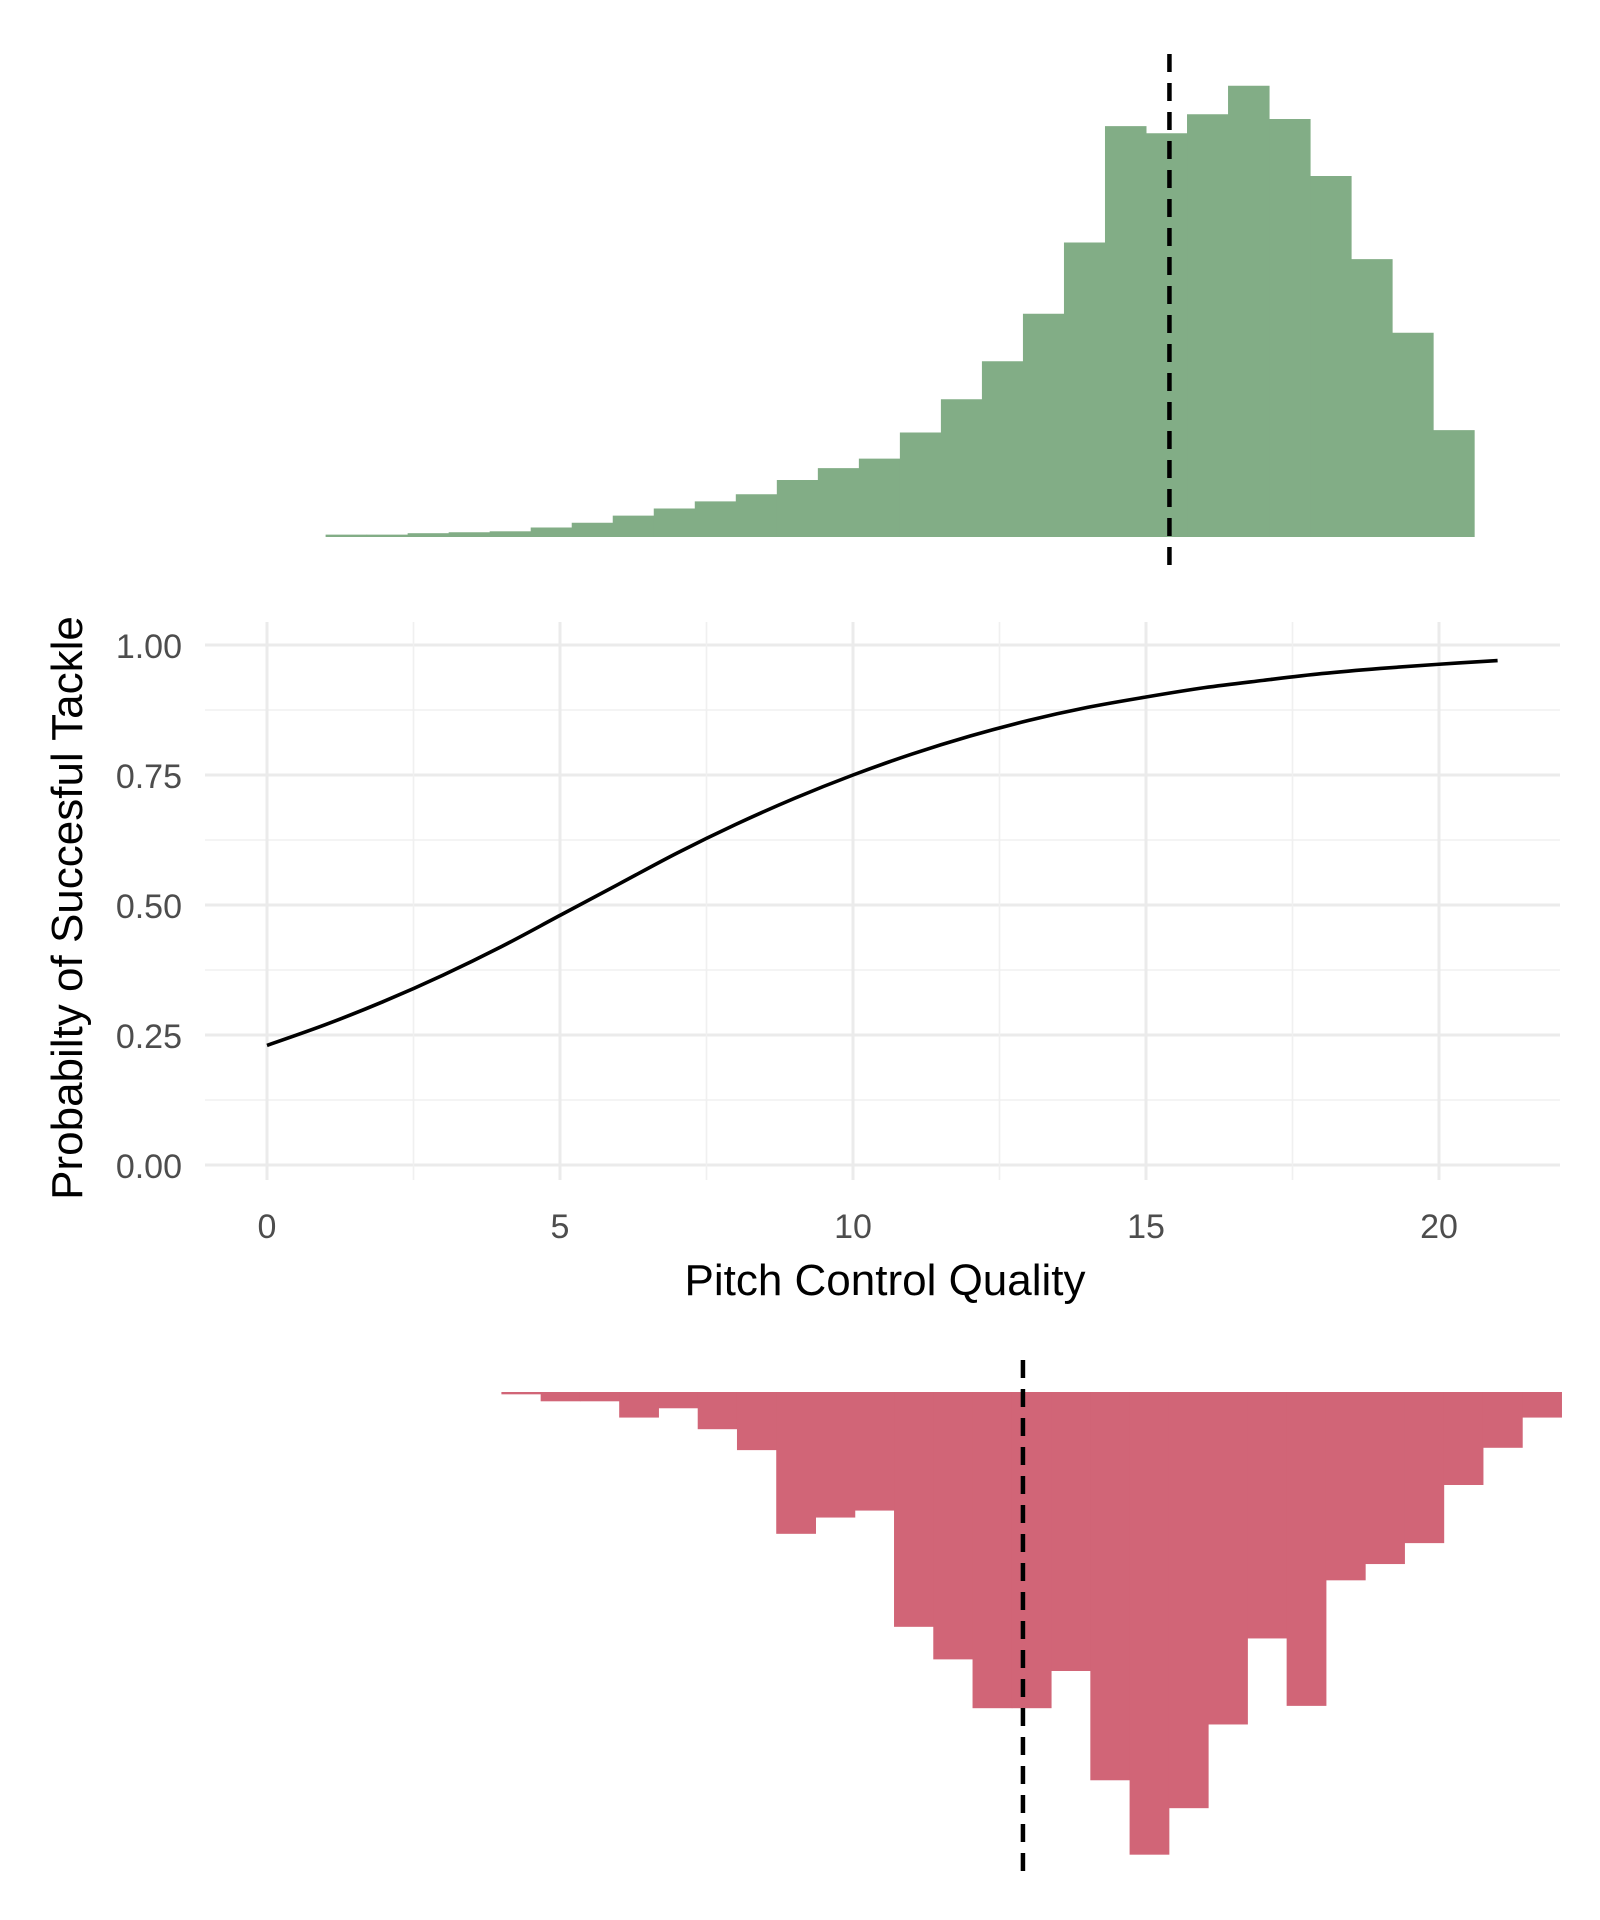  What do you see at coordinates (560, 1227) in the screenshot?
I see `x-tick-label: 5` at bounding box center [560, 1227].